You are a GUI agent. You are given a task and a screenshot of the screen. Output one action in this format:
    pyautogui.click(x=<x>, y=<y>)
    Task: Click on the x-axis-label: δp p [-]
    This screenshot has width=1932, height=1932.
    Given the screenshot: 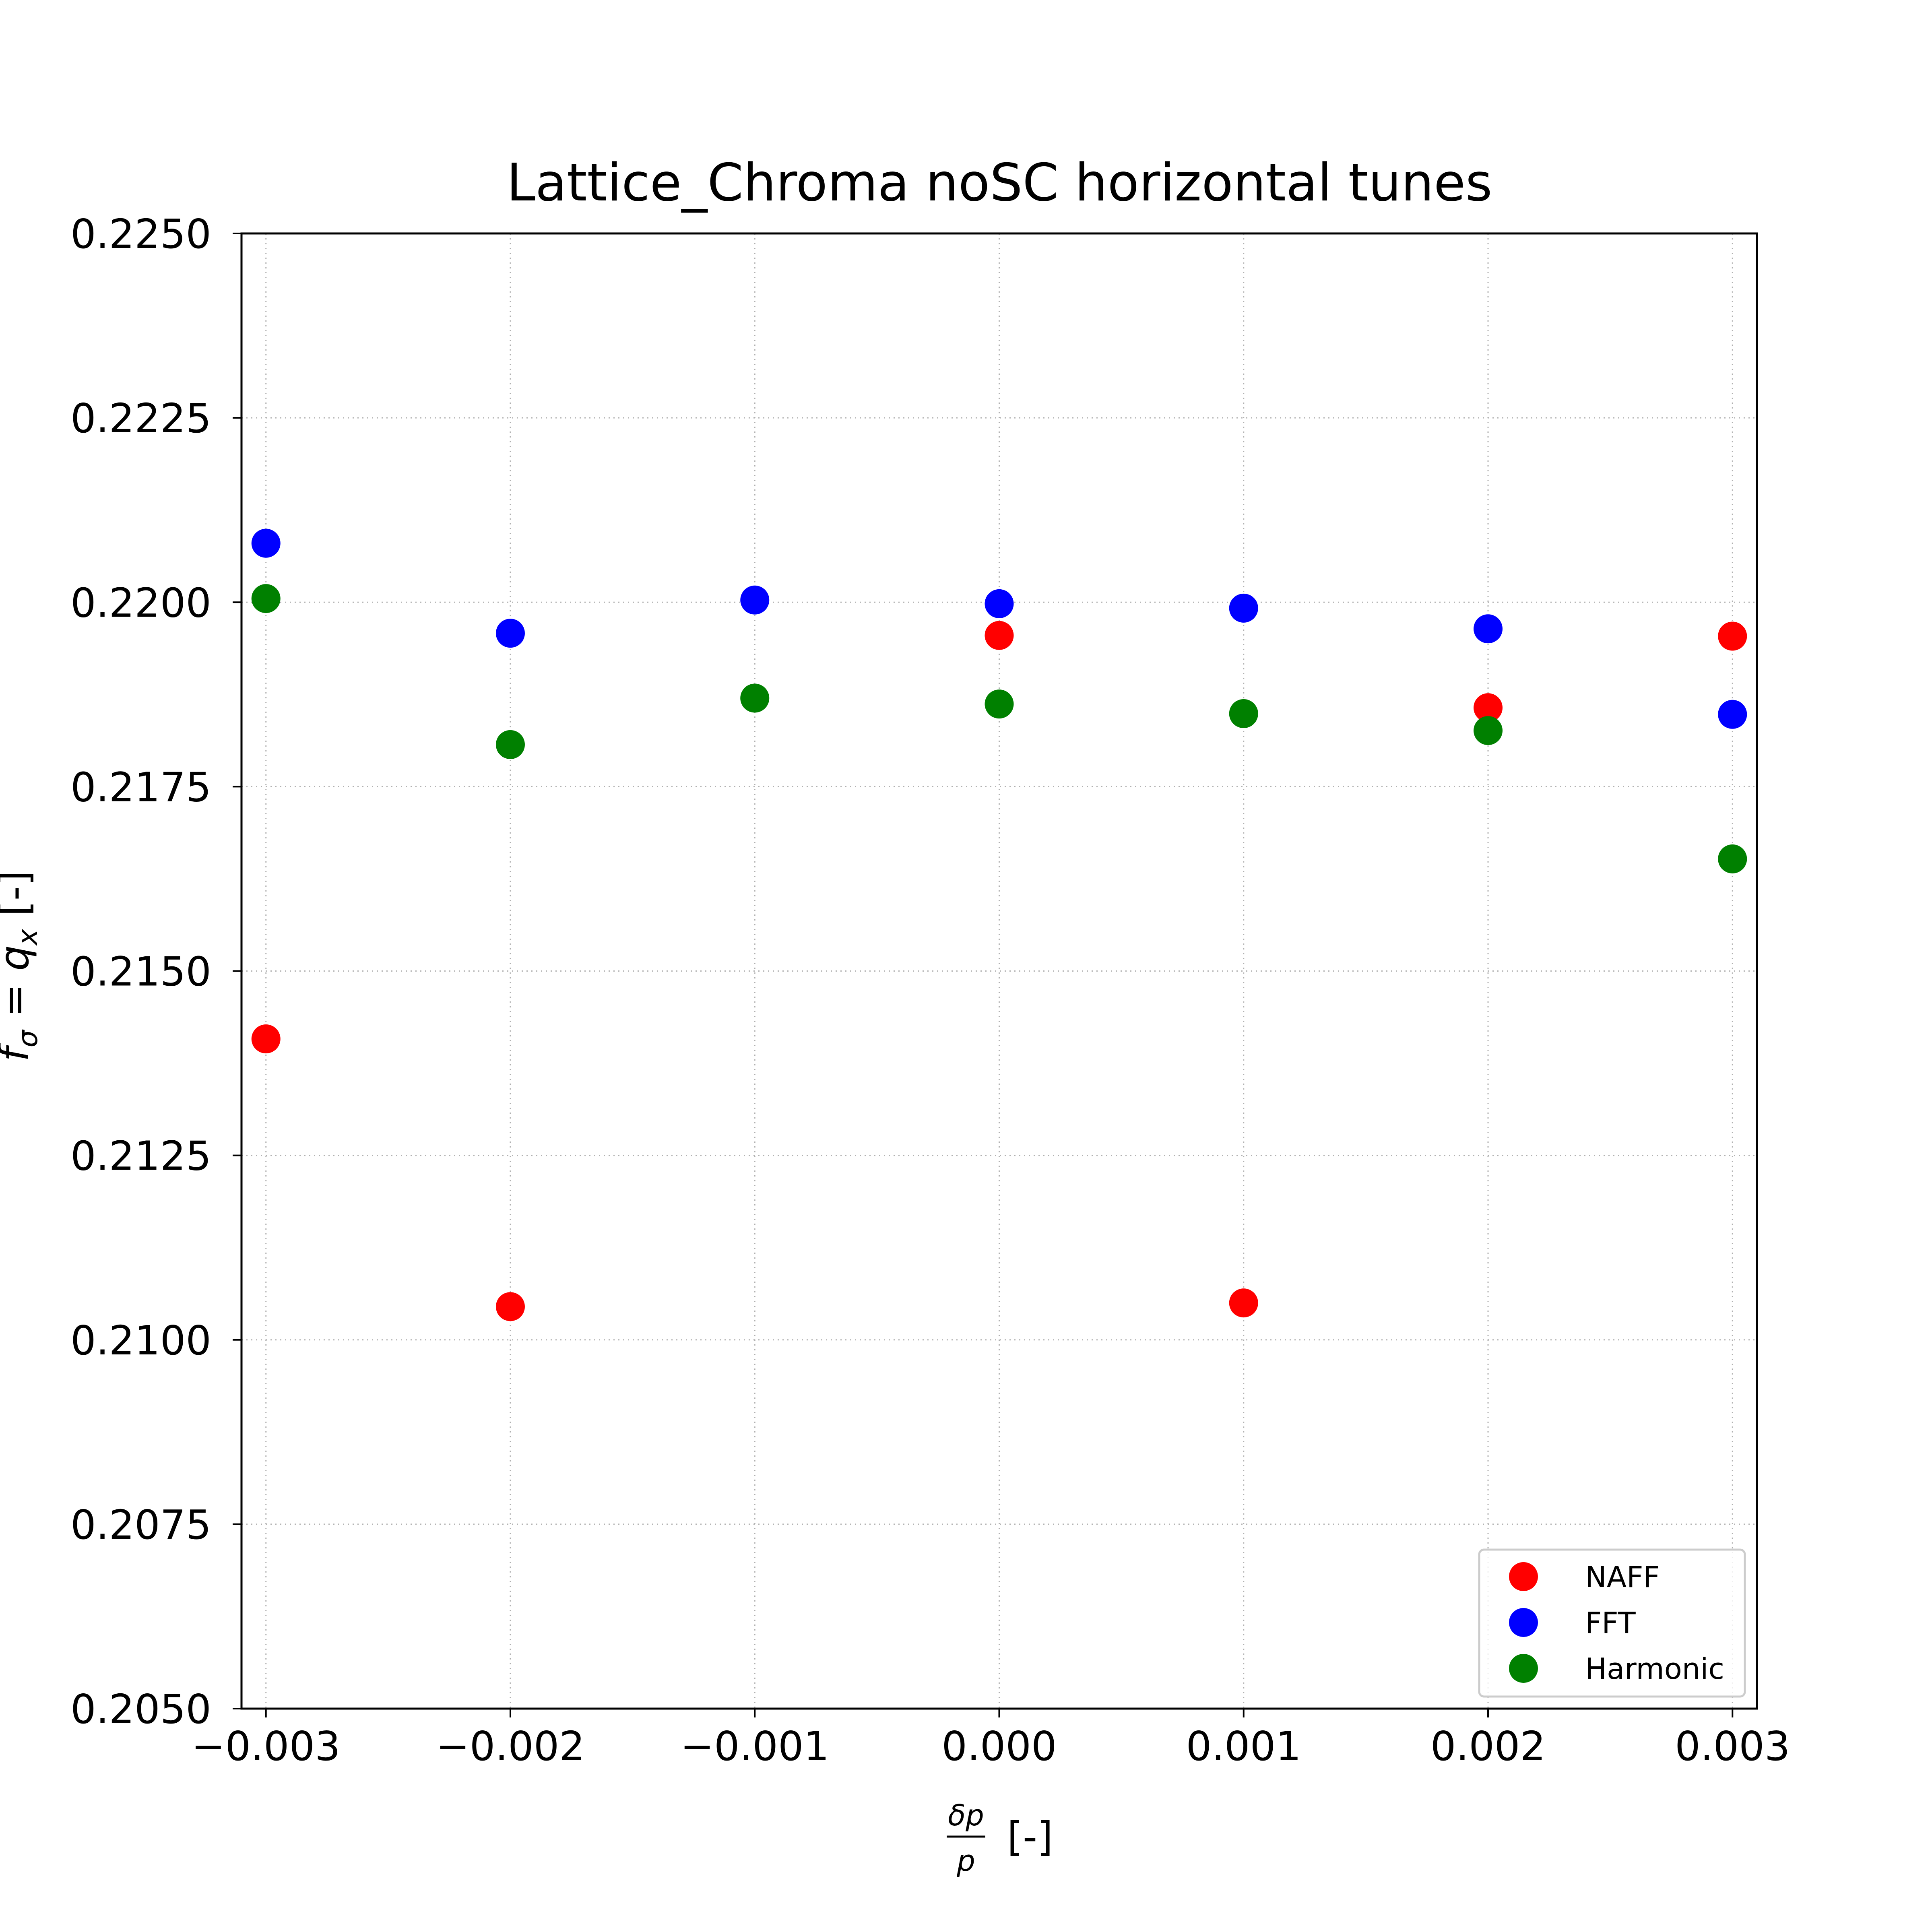 What is the action you would take?
    pyautogui.click(x=1000, y=1838)
    